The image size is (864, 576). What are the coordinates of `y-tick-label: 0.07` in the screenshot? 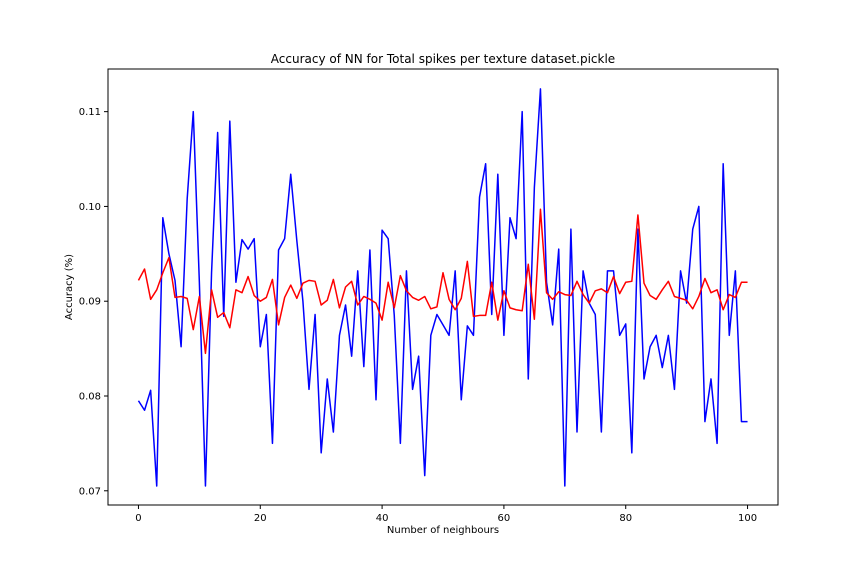 It's located at (90, 491).